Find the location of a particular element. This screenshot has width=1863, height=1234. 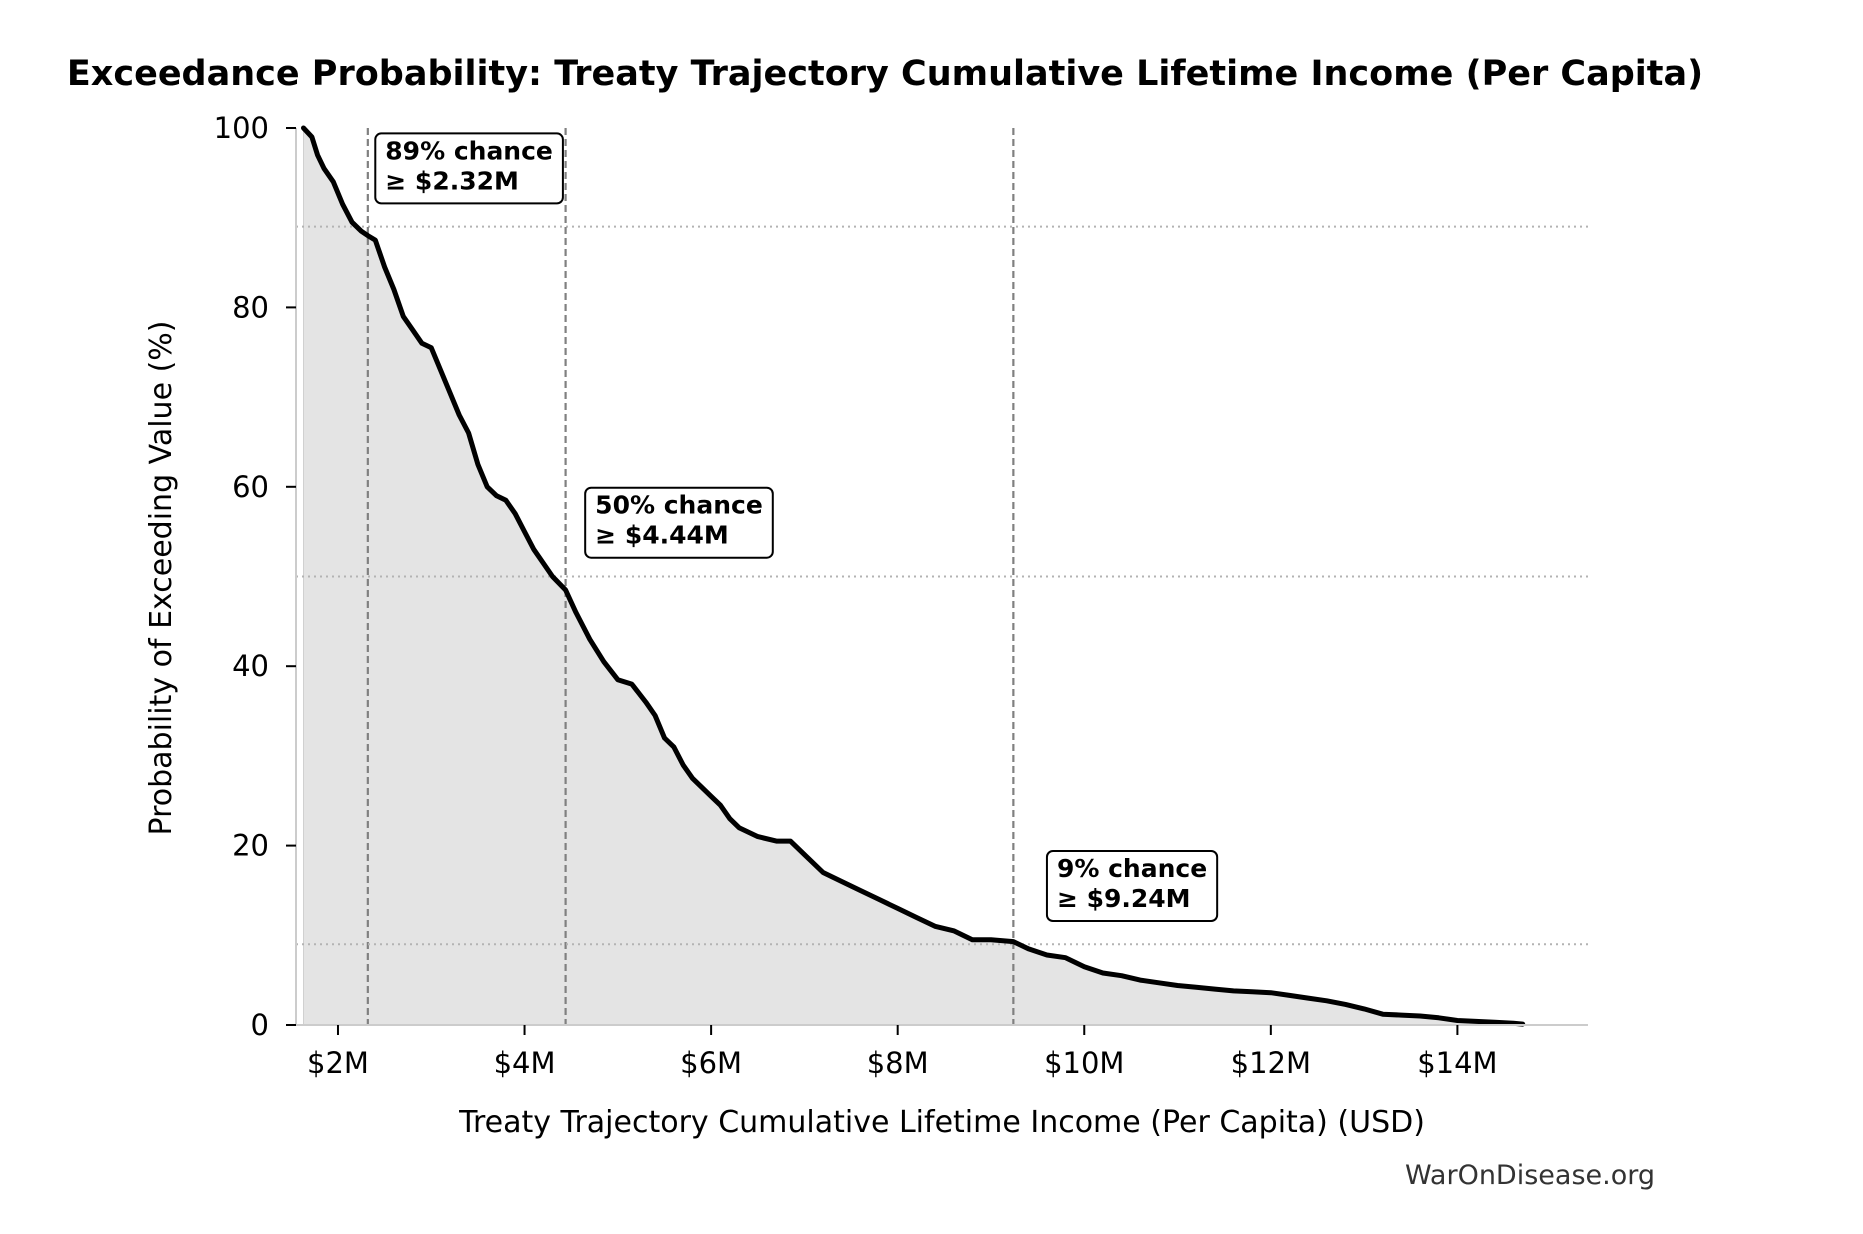

x-tick-label-0: $2M is located at coordinates (338, 1063).